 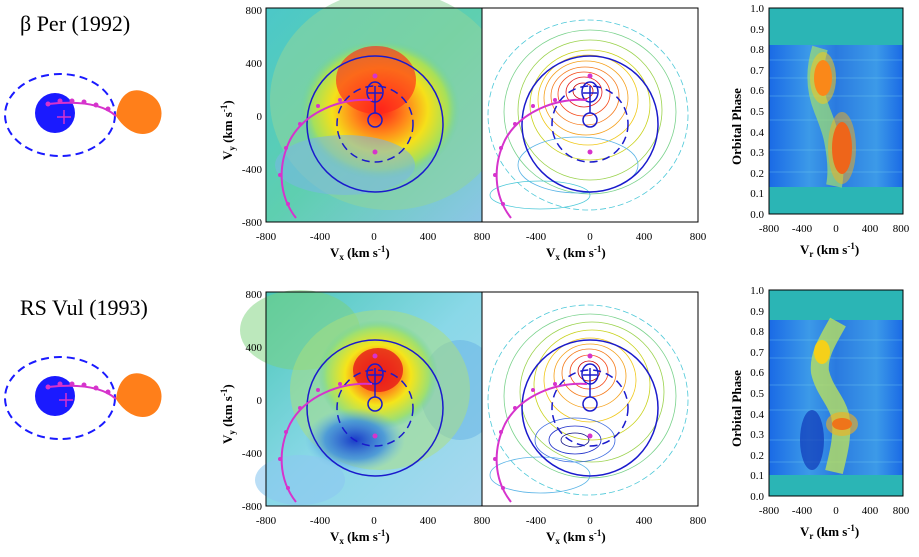 What do you see at coordinates (228, 414) in the screenshot?
I see `tomo-ylabel-2: Vy (km s-1)` at bounding box center [228, 414].